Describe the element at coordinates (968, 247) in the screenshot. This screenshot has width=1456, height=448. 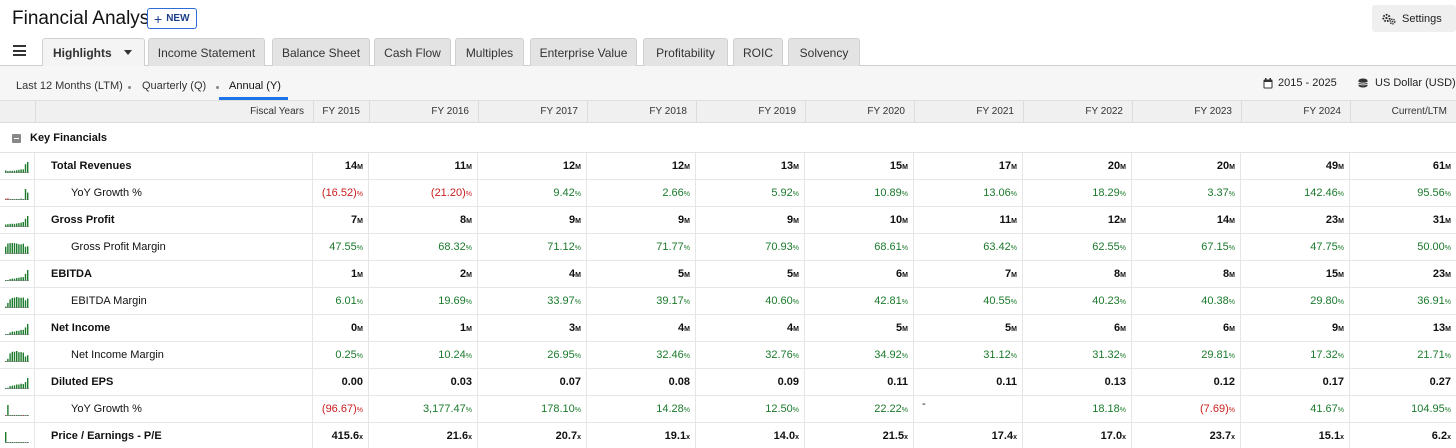
I see `value-cell: 63.42%` at that location.